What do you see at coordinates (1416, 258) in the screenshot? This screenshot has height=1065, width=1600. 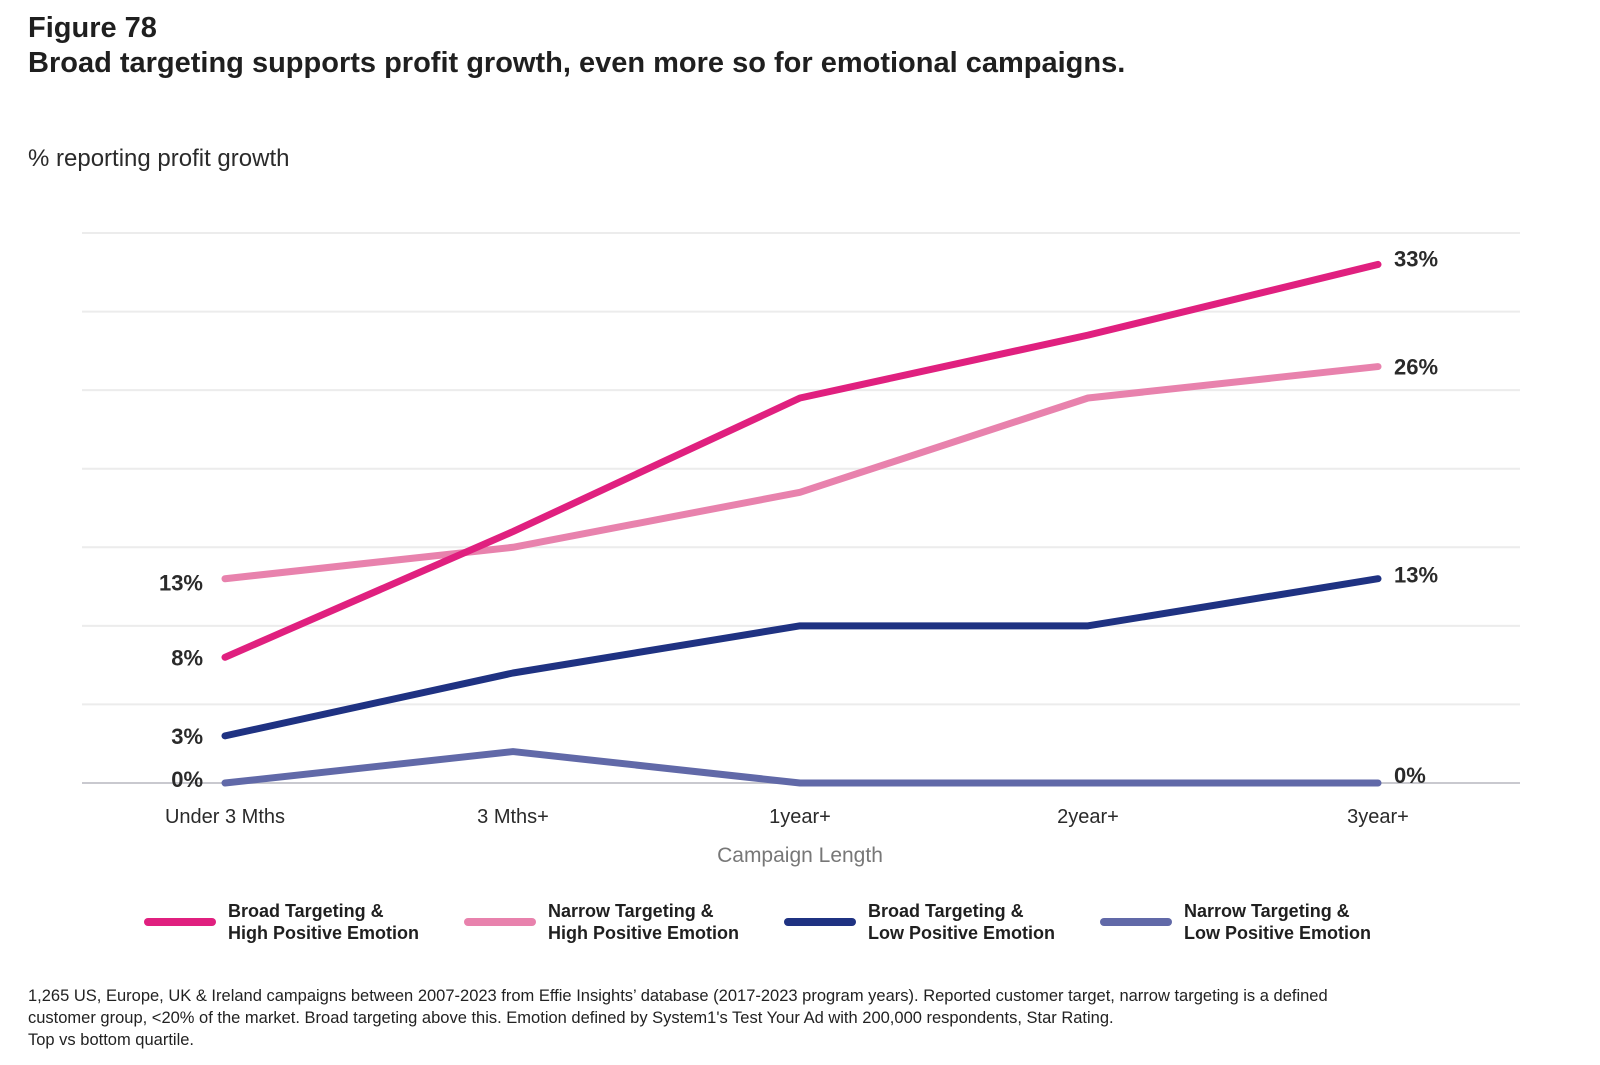 I see `end-value-label: 33%` at bounding box center [1416, 258].